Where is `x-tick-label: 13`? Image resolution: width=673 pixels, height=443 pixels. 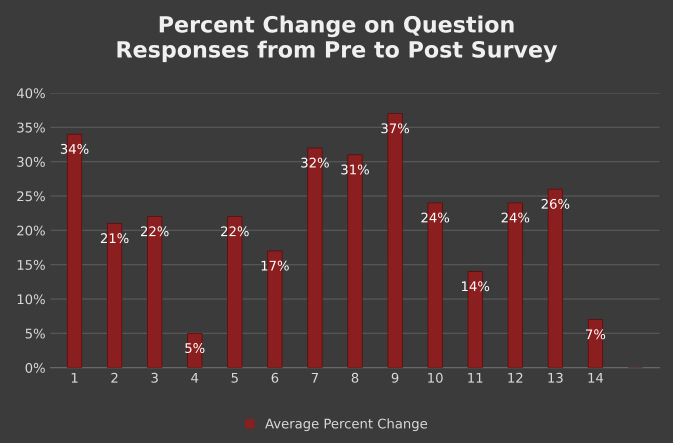
x-tick-label: 13 is located at coordinates (555, 377).